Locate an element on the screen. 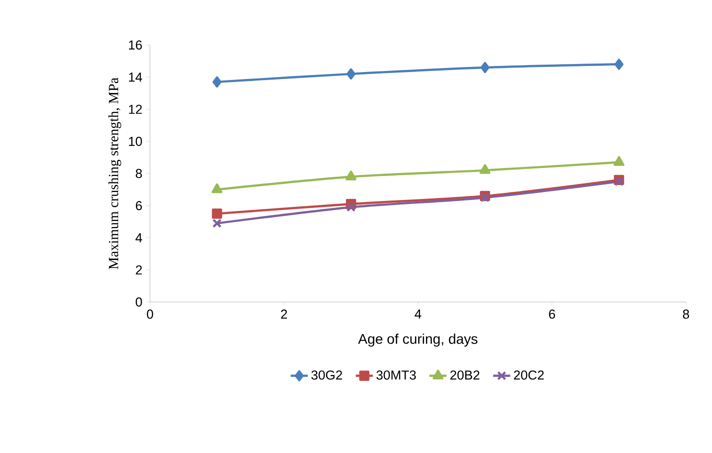  legend-label: 20B2 is located at coordinates (465, 375).